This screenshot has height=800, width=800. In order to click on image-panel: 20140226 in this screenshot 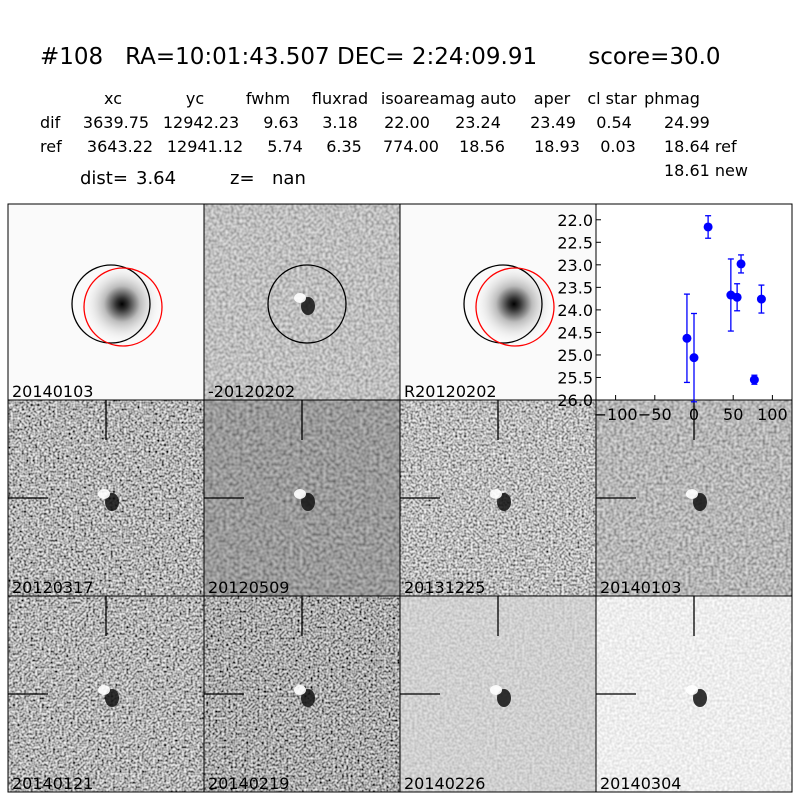, I will do `click(498, 694)`.